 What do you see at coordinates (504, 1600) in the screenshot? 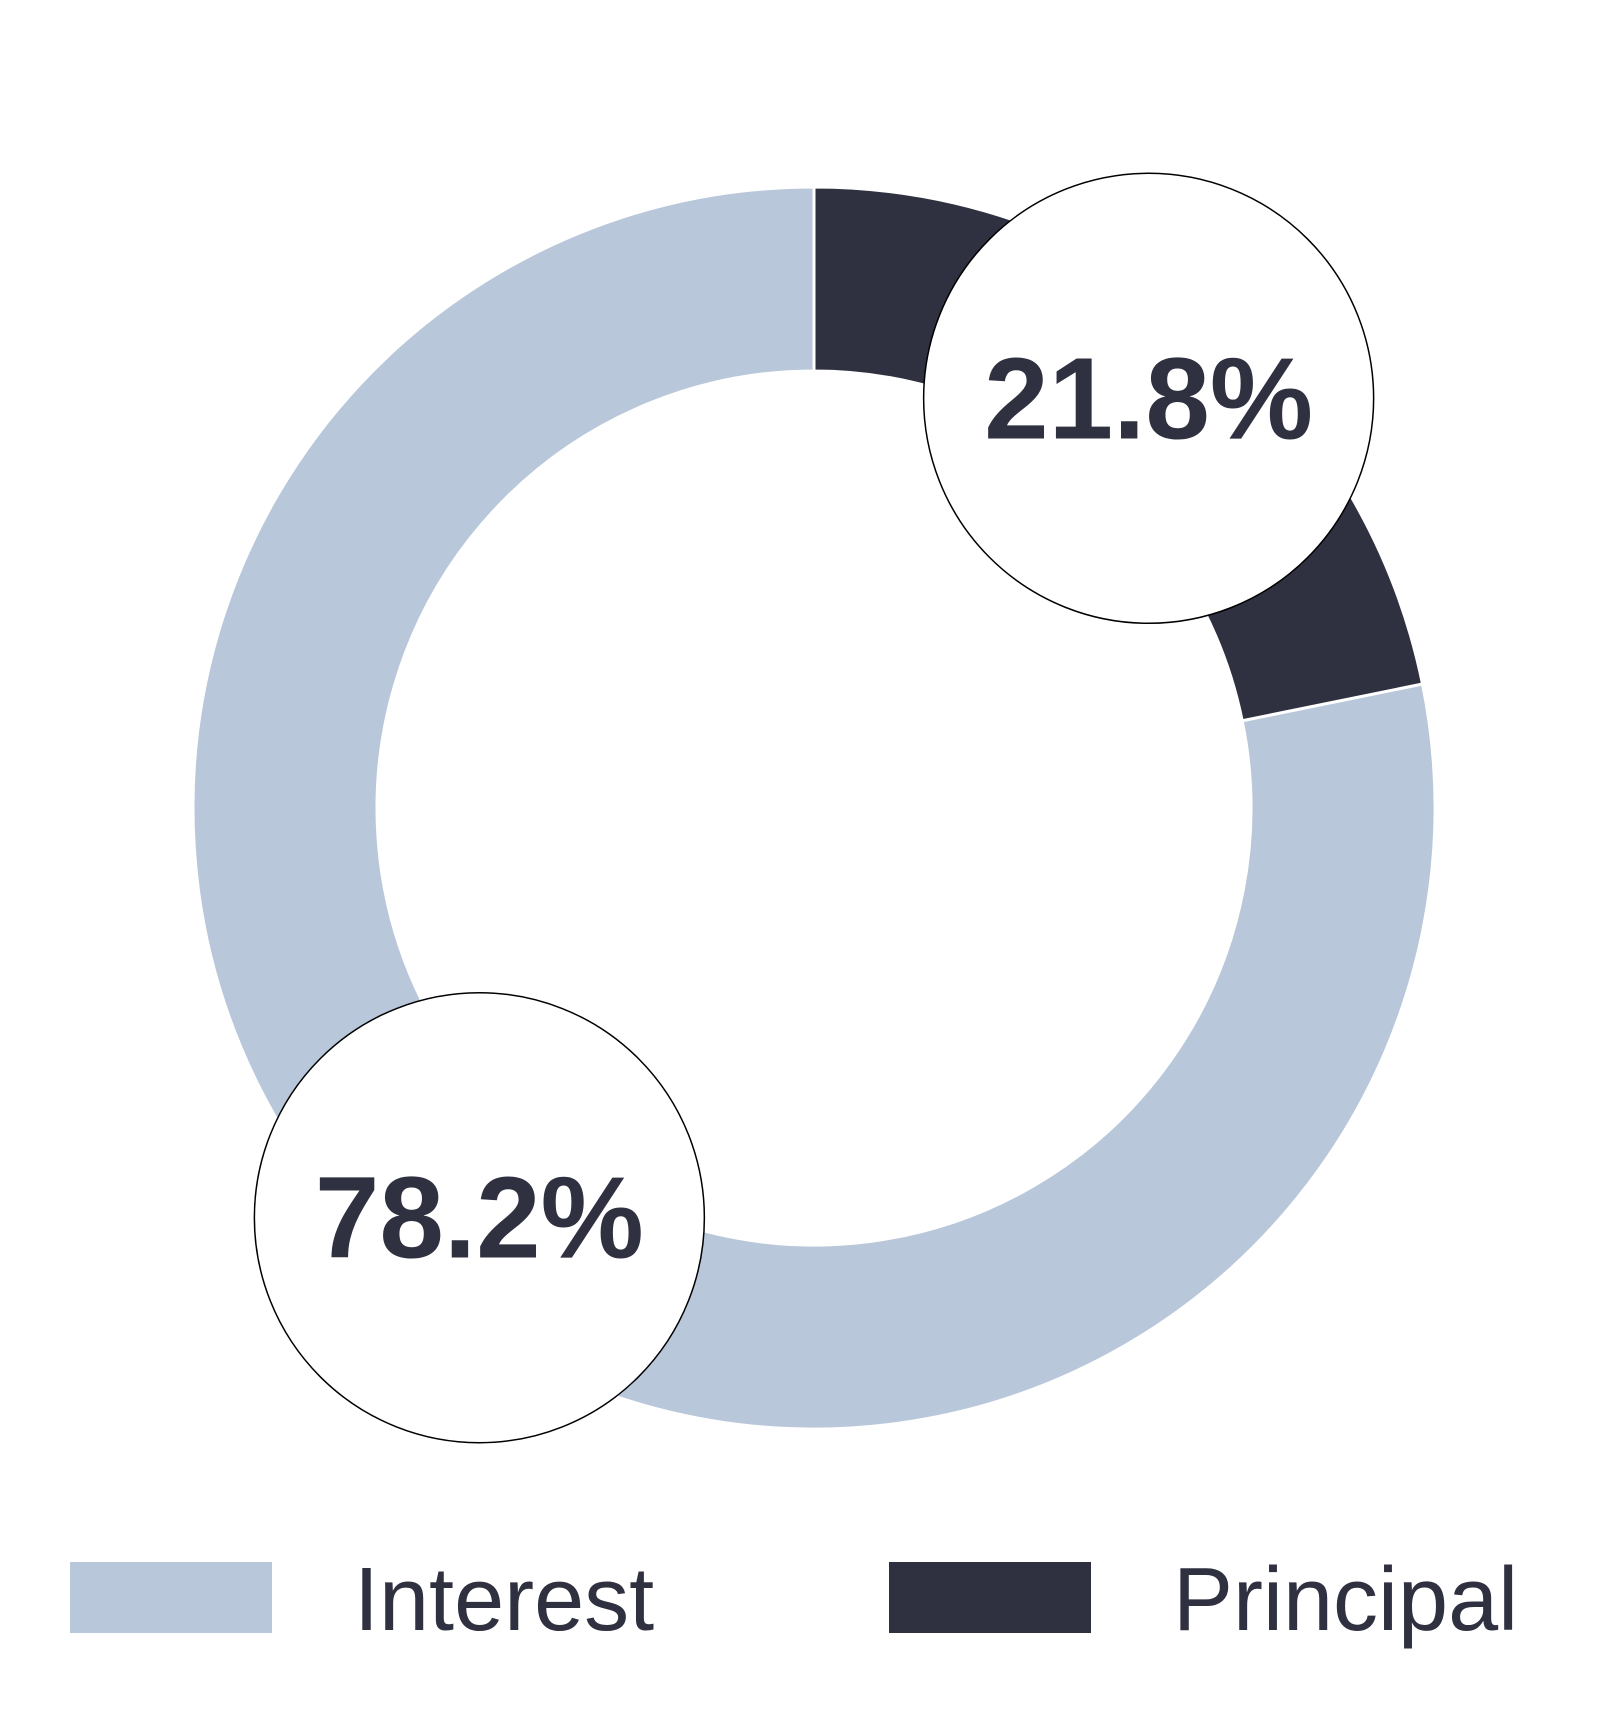
I see `legend-label: Interest` at bounding box center [504, 1600].